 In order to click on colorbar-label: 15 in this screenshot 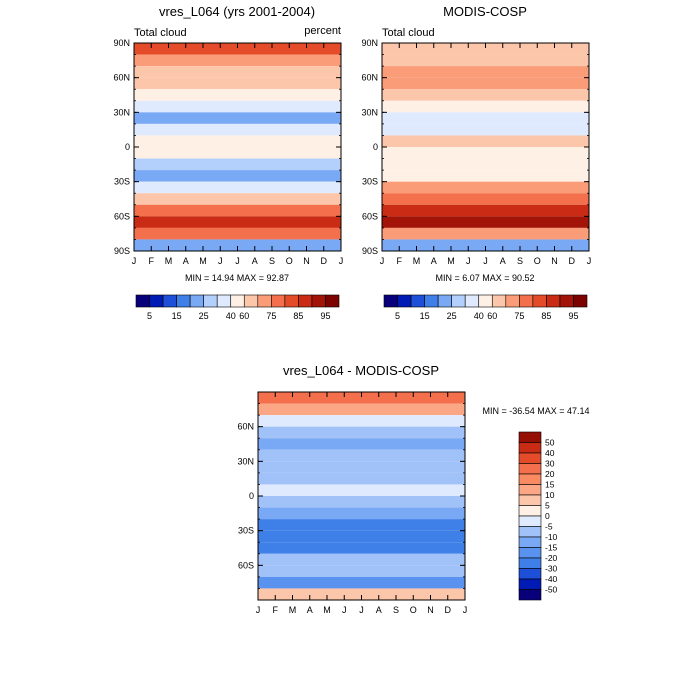, I will do `click(425, 316)`.